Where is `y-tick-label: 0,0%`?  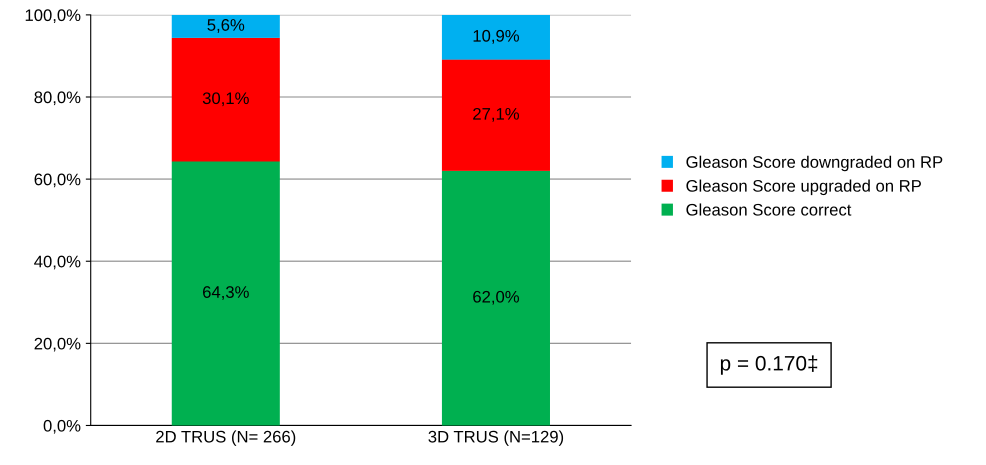
y-tick-label: 0,0% is located at coordinates (62, 427).